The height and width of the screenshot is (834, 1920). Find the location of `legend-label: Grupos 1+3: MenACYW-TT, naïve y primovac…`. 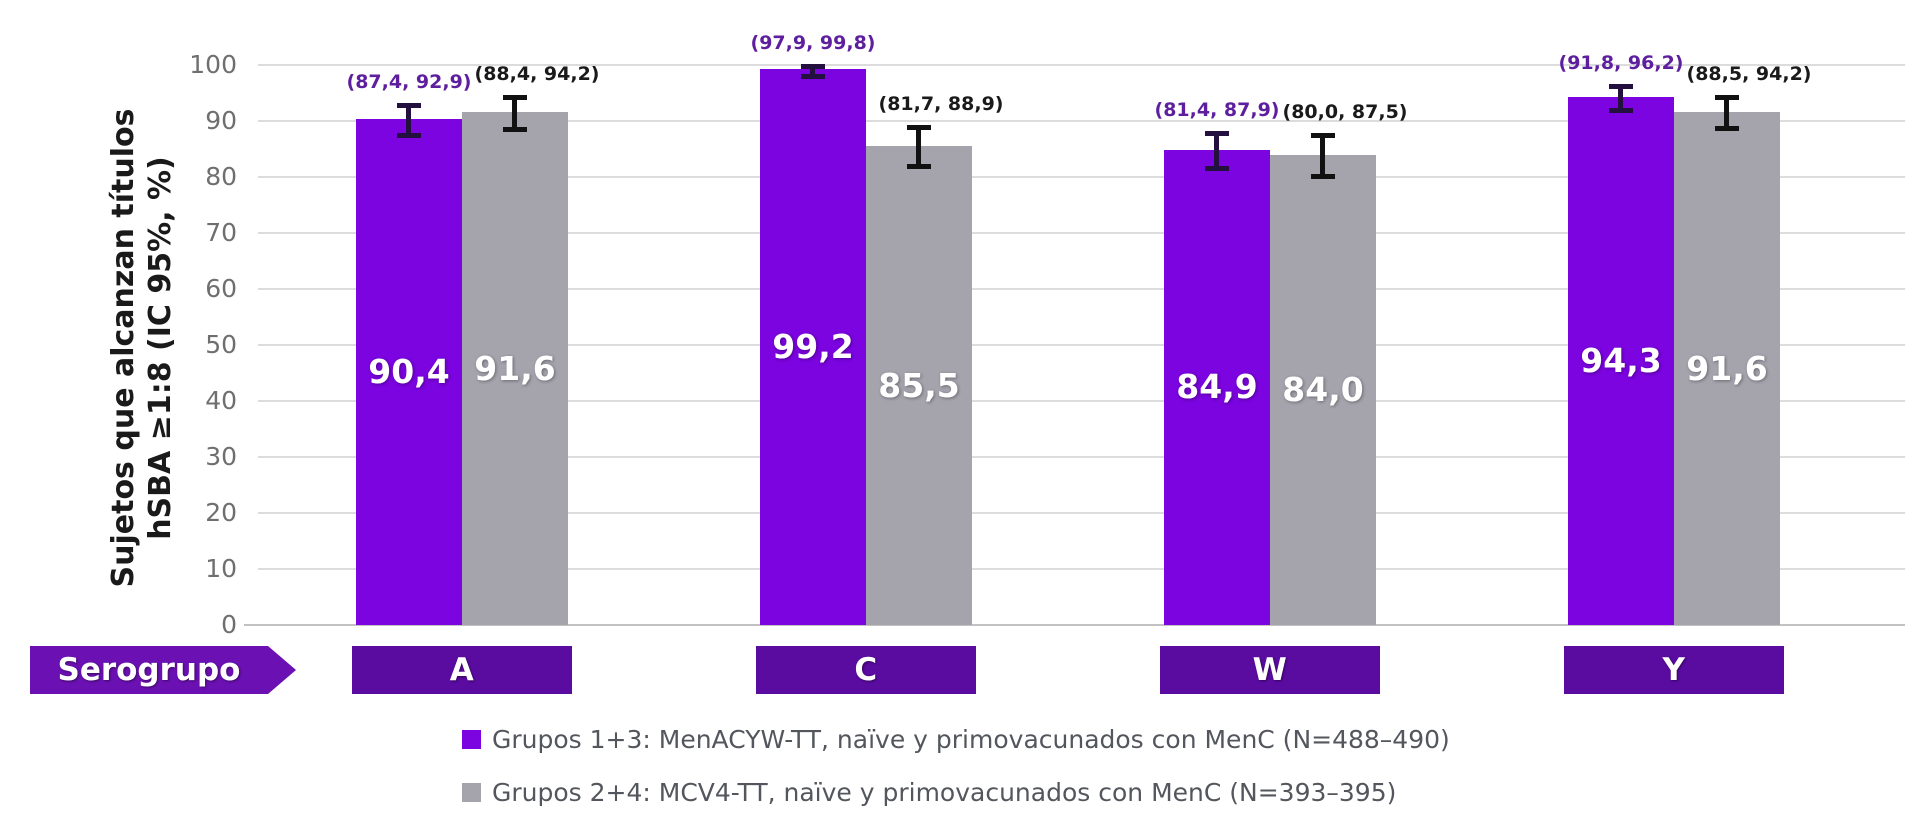

legend-label: Grupos 1+3: MenACYW-TT, naïve y primovac… is located at coordinates (971, 739).